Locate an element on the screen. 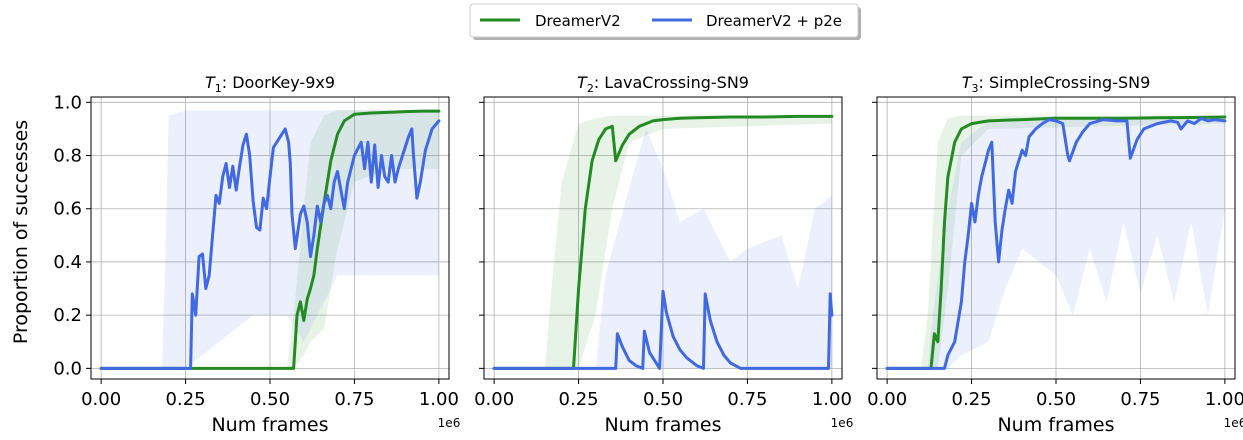 The width and height of the screenshot is (1243, 440). y-axis-label: Proportion of successes is located at coordinates (21, 232).